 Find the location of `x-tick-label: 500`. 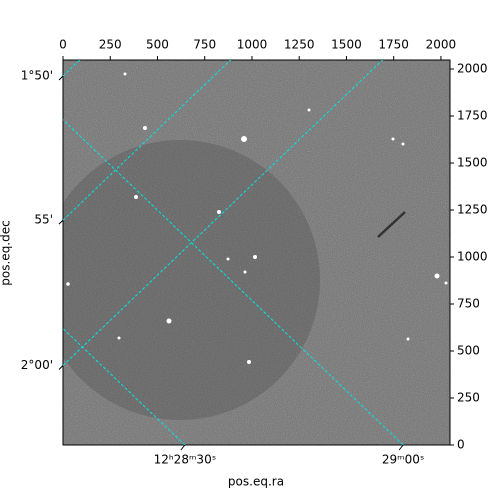

x-tick-label: 500 is located at coordinates (157, 45).